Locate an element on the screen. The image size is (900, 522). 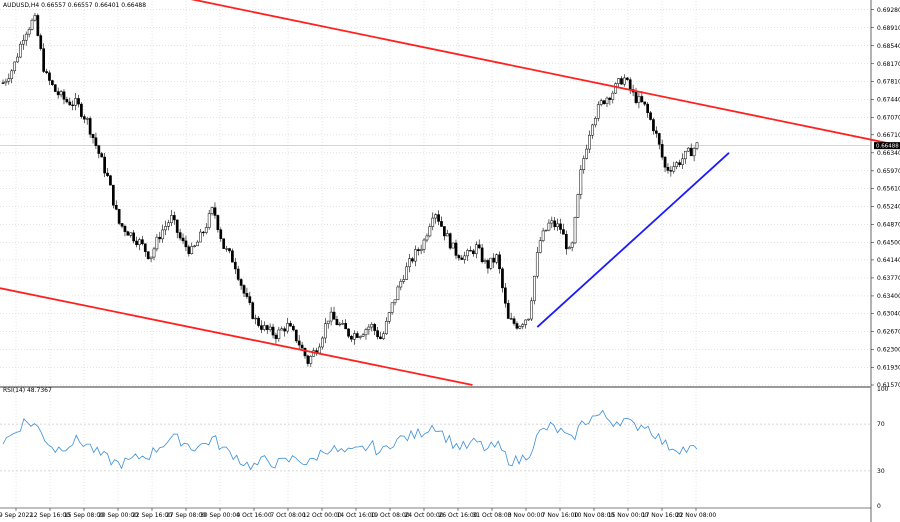
y-tick-label: 0.63040 is located at coordinates (888, 313).